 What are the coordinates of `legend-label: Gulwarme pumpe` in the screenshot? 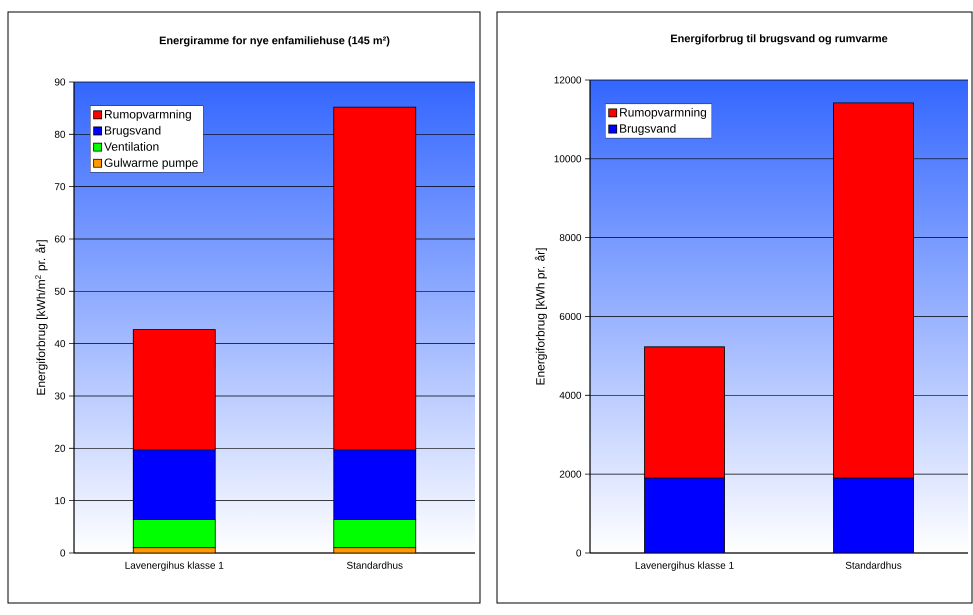 It's located at (151, 164).